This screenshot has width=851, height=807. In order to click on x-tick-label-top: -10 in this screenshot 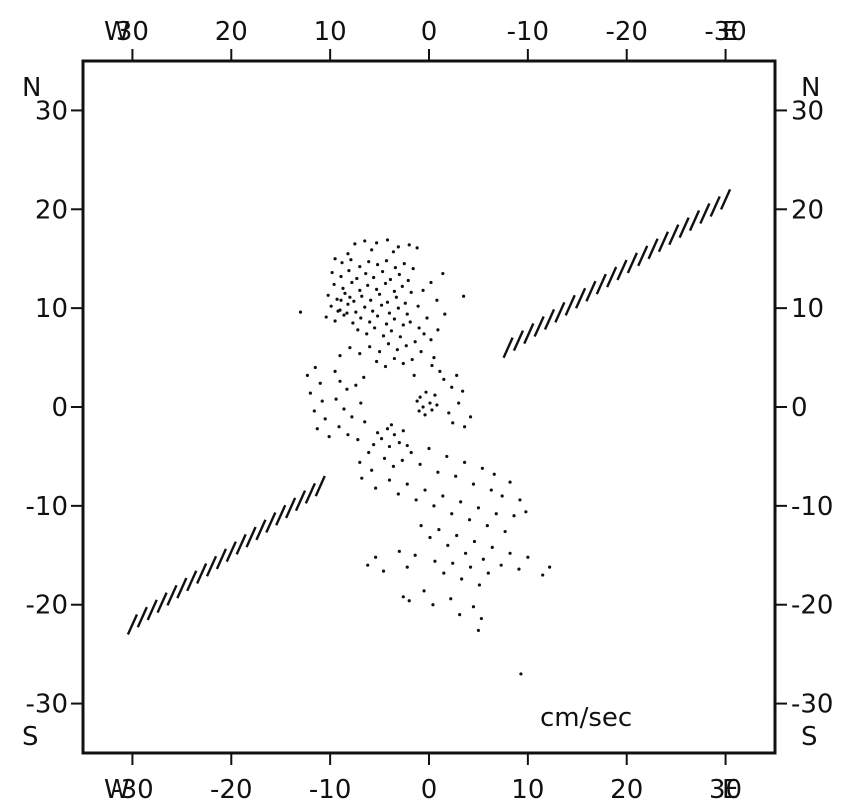, I will do `click(528, 32)`.